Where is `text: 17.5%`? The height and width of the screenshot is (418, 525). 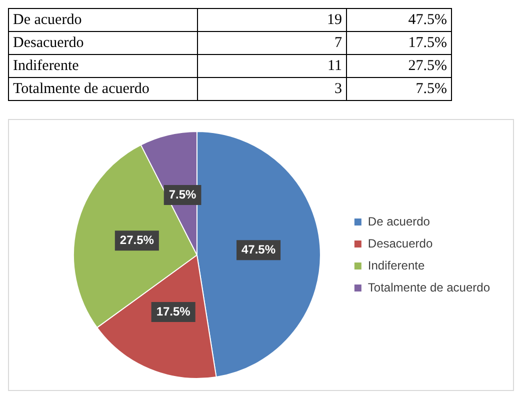 text: 17.5% is located at coordinates (427, 42).